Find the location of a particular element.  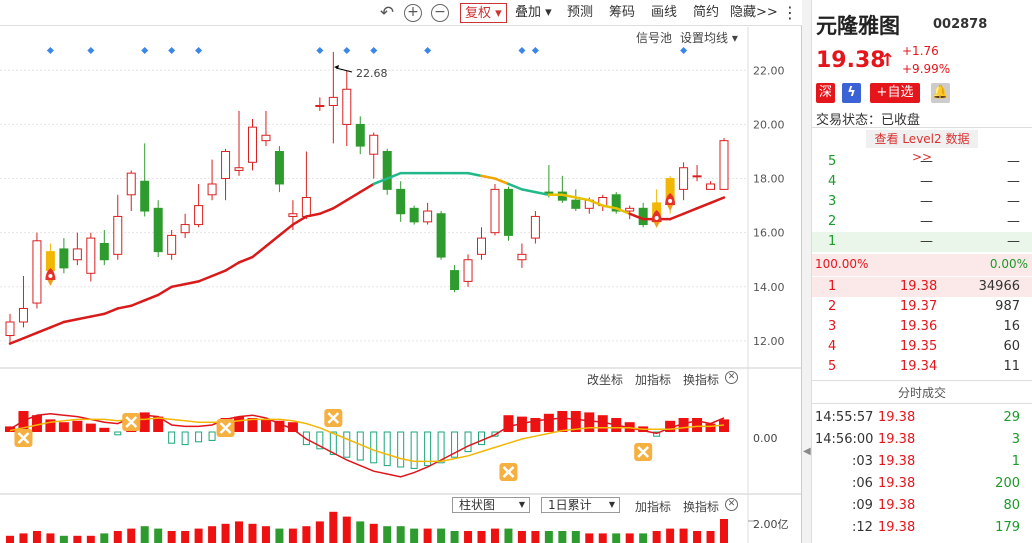

y-tick-label: 16.00 is located at coordinates (769, 233).